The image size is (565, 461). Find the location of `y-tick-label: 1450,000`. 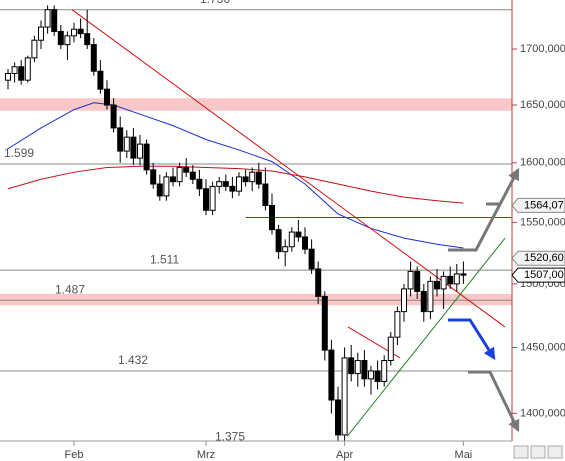

y-tick-label: 1450,000 is located at coordinates (542, 347).